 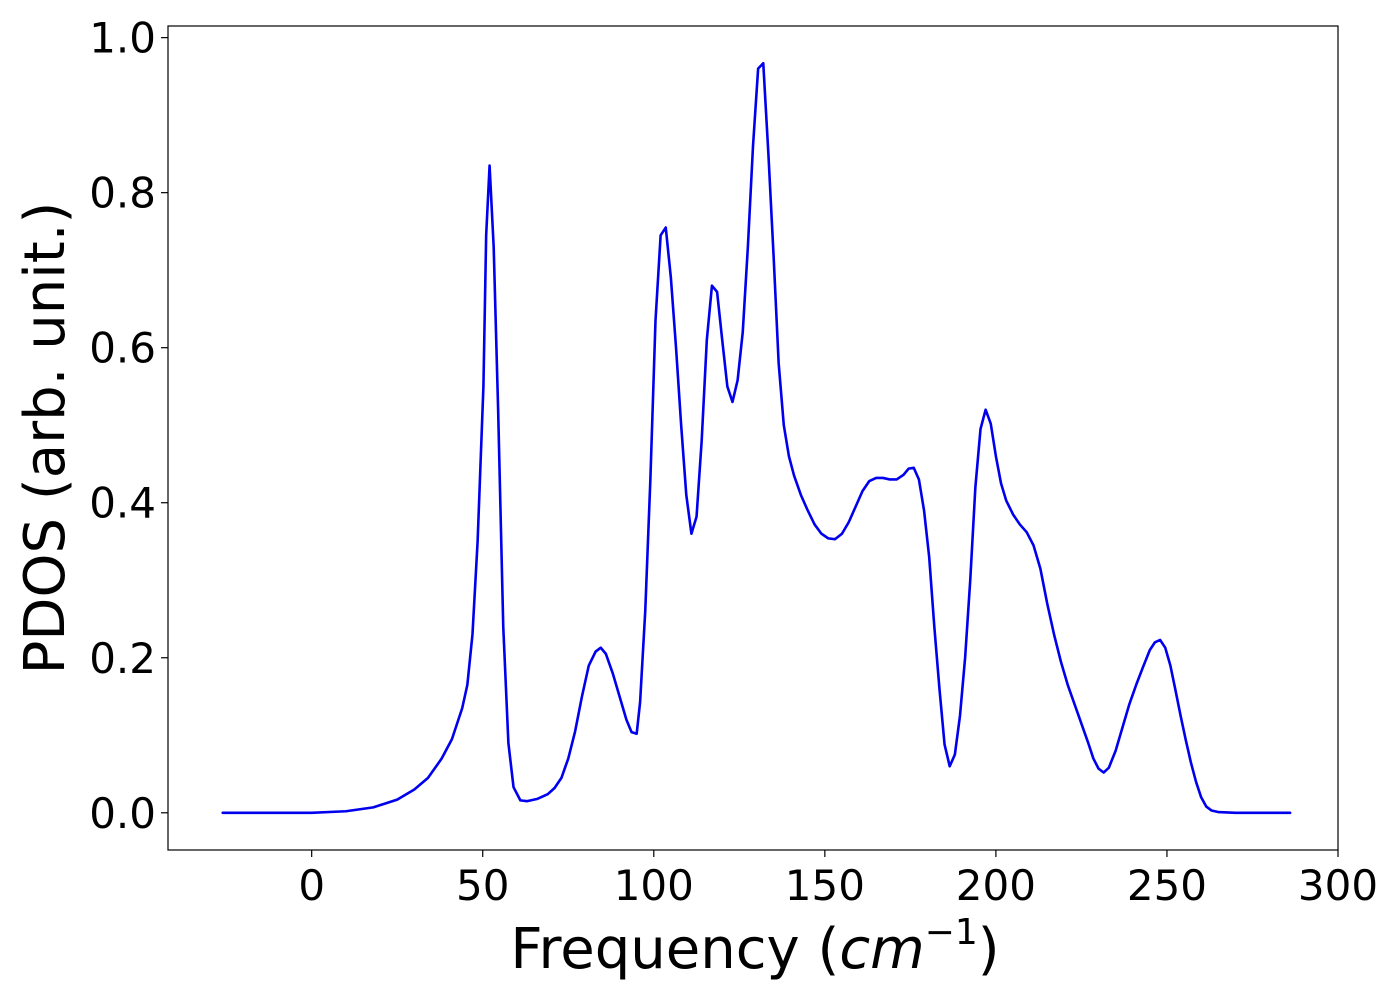 What do you see at coordinates (996, 885) in the screenshot?
I see `x-tick-label: 200` at bounding box center [996, 885].